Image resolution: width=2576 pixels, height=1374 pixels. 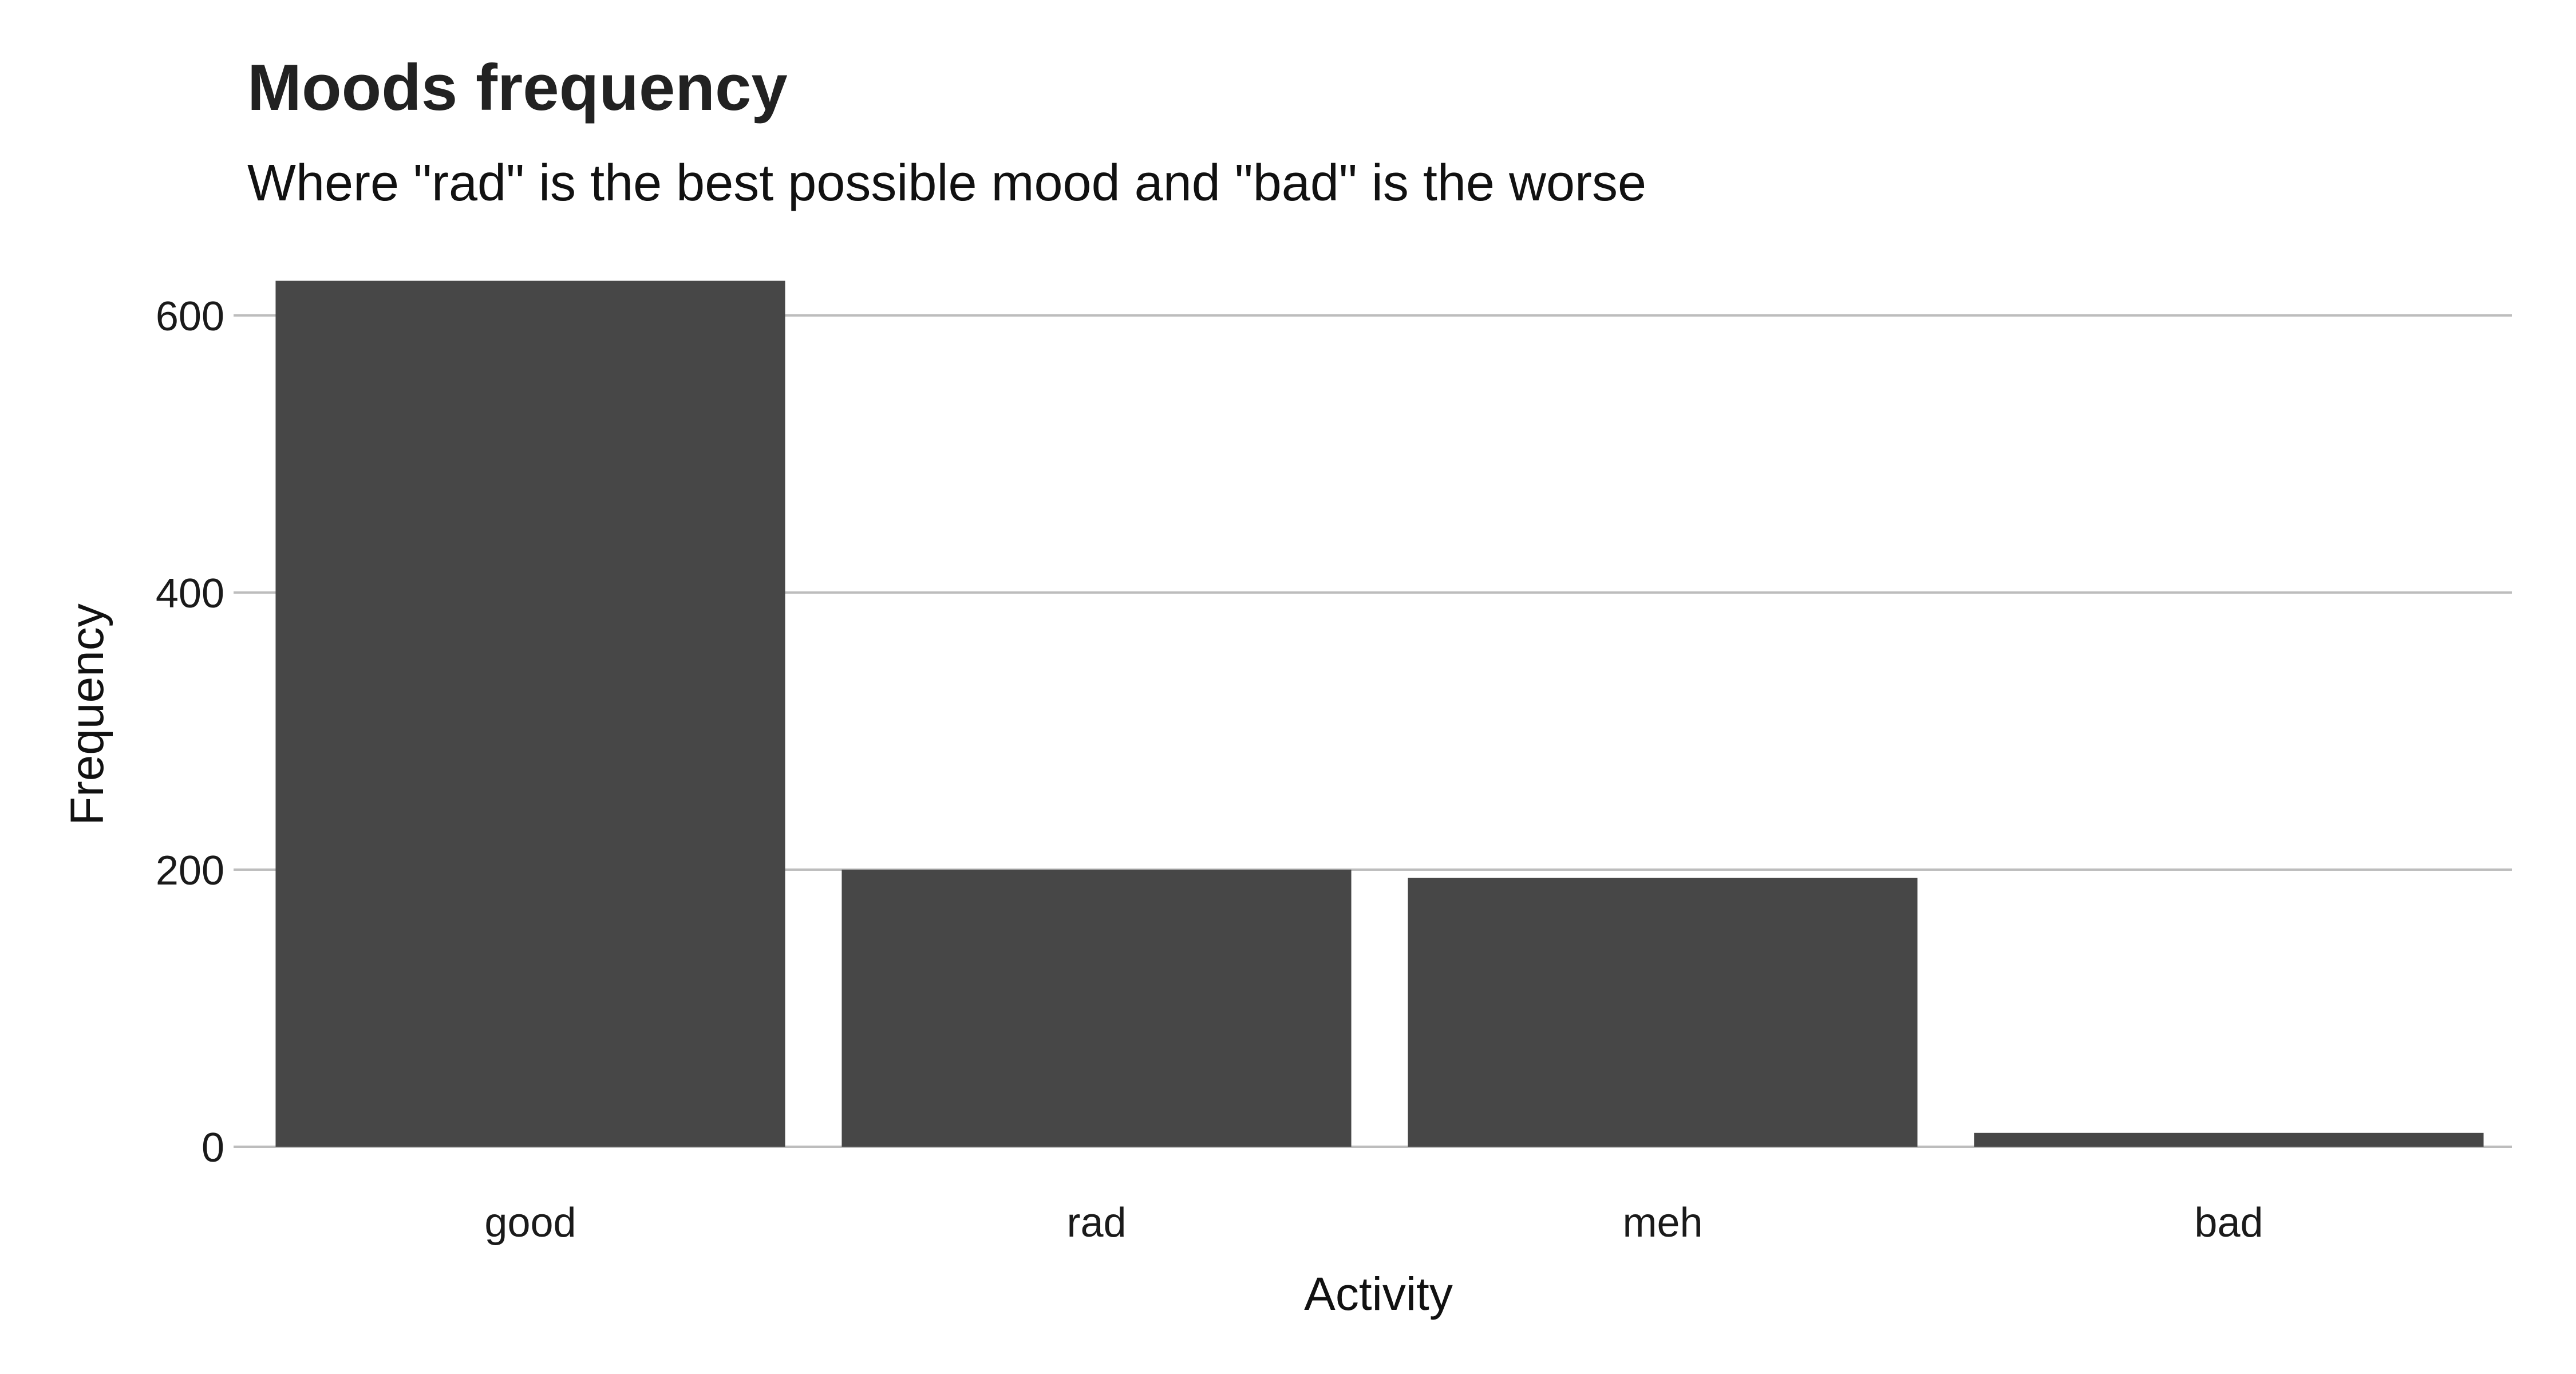 What do you see at coordinates (1663, 1012) in the screenshot?
I see `bar-meh` at bounding box center [1663, 1012].